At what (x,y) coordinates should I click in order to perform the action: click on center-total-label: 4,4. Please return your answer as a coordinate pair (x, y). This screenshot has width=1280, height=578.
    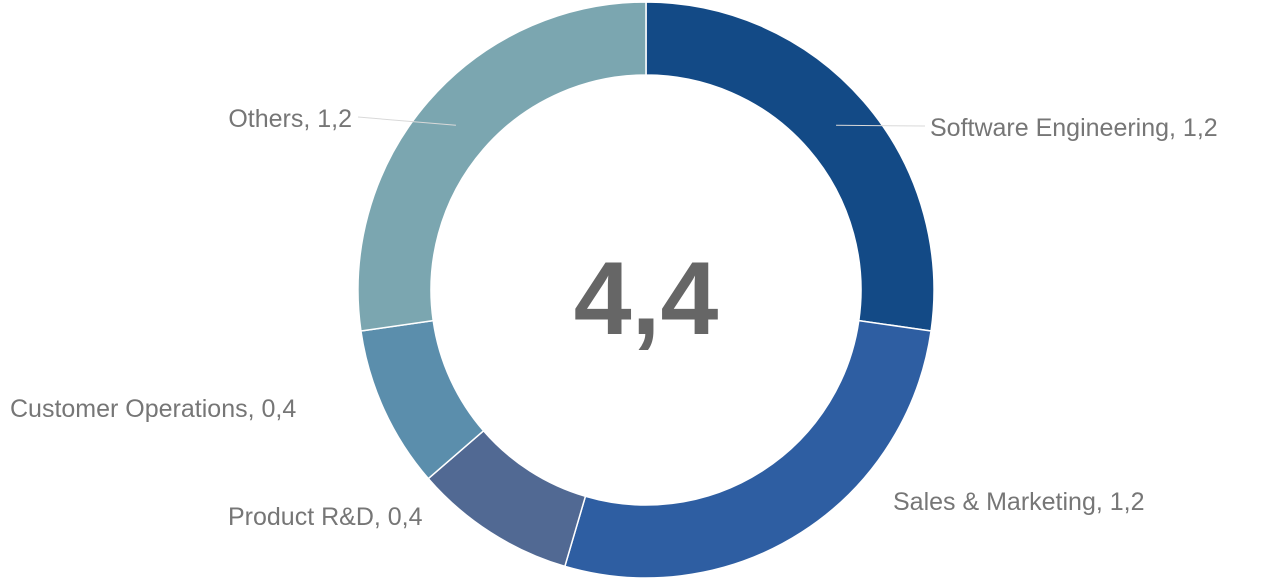
    Looking at the image, I should click on (646, 299).